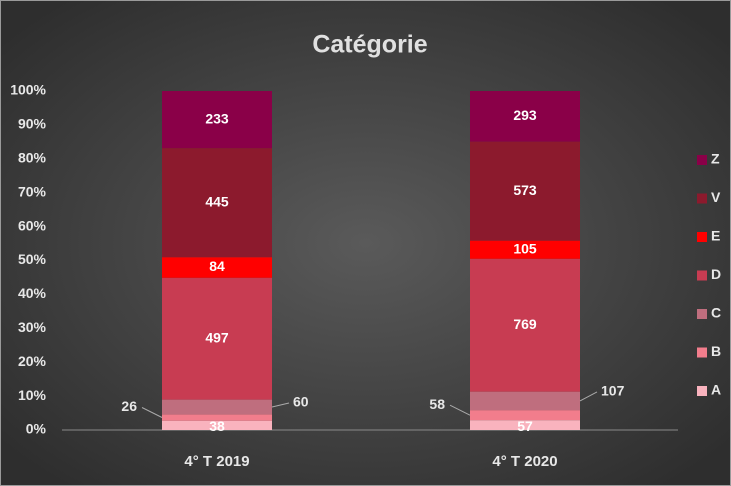 This screenshot has width=731, height=486. I want to click on data-label: 445, so click(217, 201).